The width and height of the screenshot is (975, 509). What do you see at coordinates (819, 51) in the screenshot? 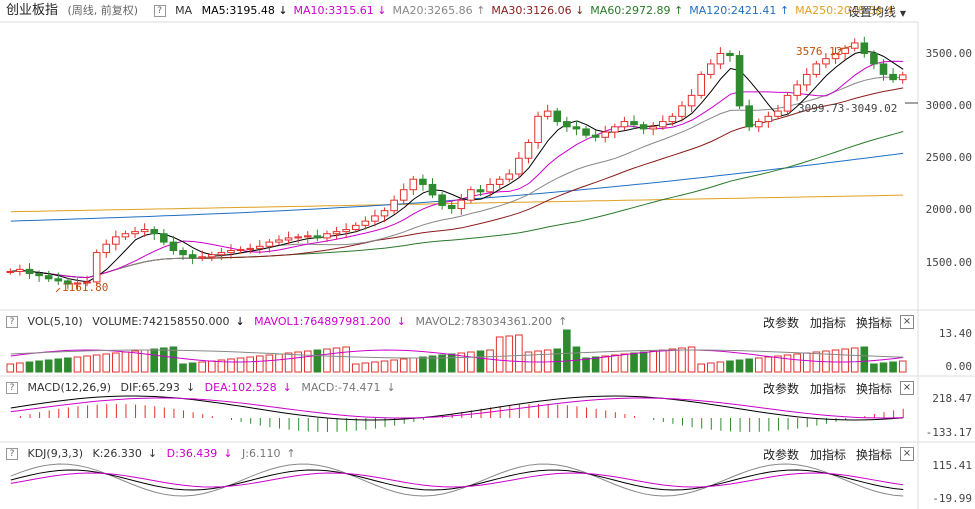
I see `high-label: 3576.12` at bounding box center [819, 51].